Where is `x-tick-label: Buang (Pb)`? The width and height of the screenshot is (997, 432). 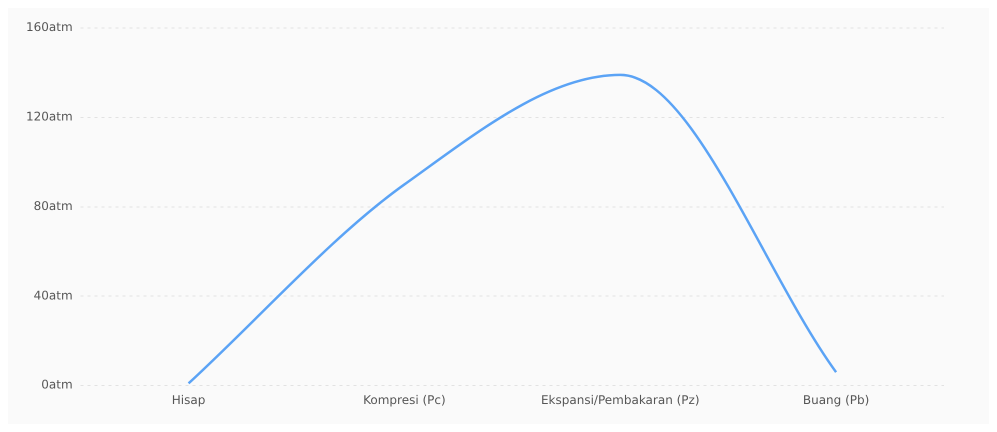 x-tick-label: Buang (Pb) is located at coordinates (836, 399).